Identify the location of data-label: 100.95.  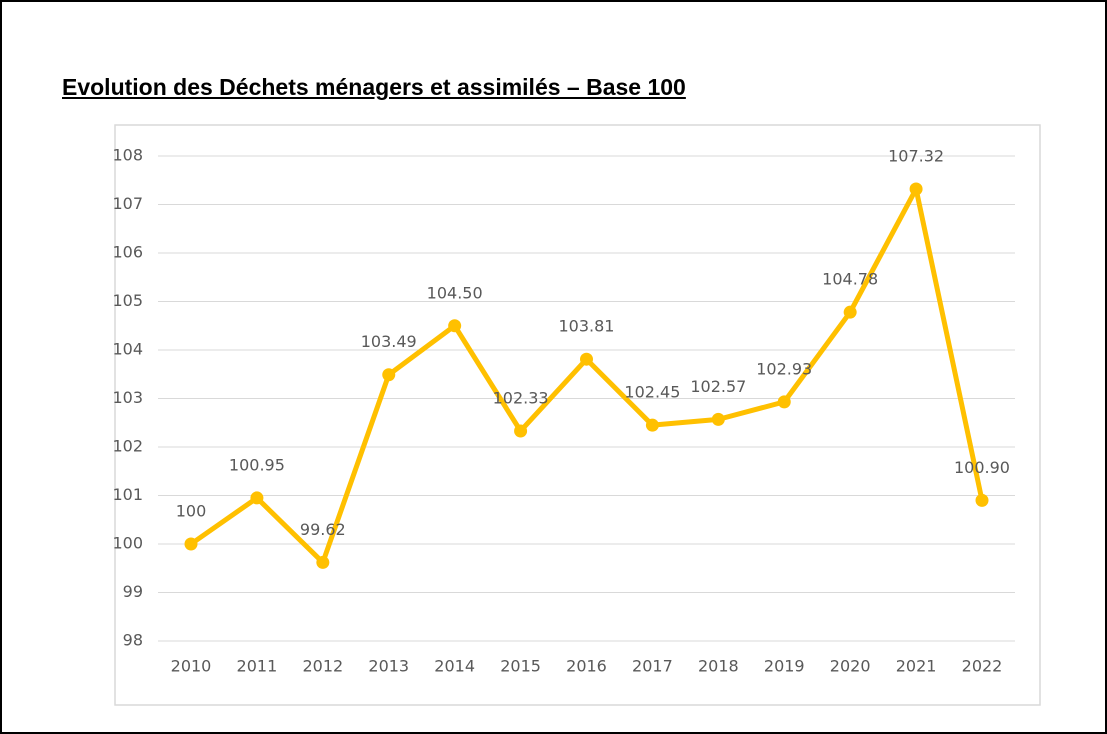
(257, 464).